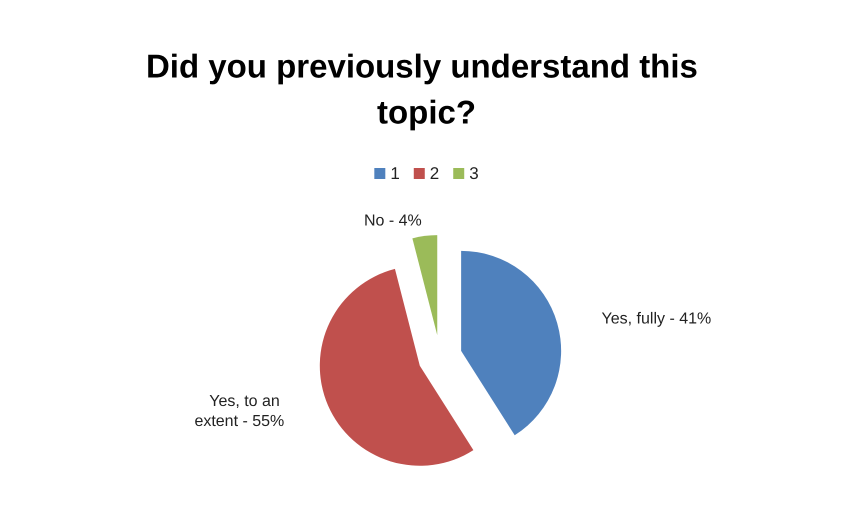 The image size is (853, 508). I want to click on legend-label: 2, so click(435, 173).